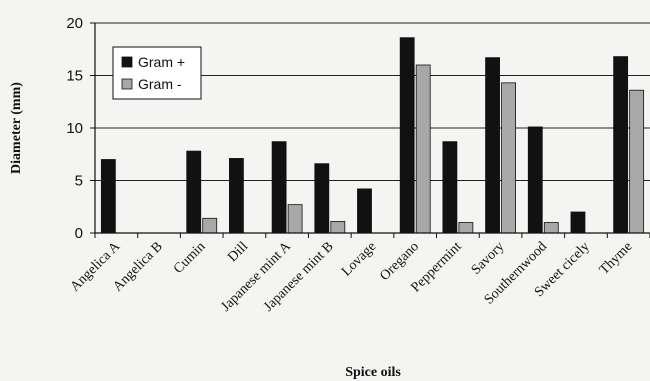  I want to click on legend-swatch-gram-negative, so click(127, 84).